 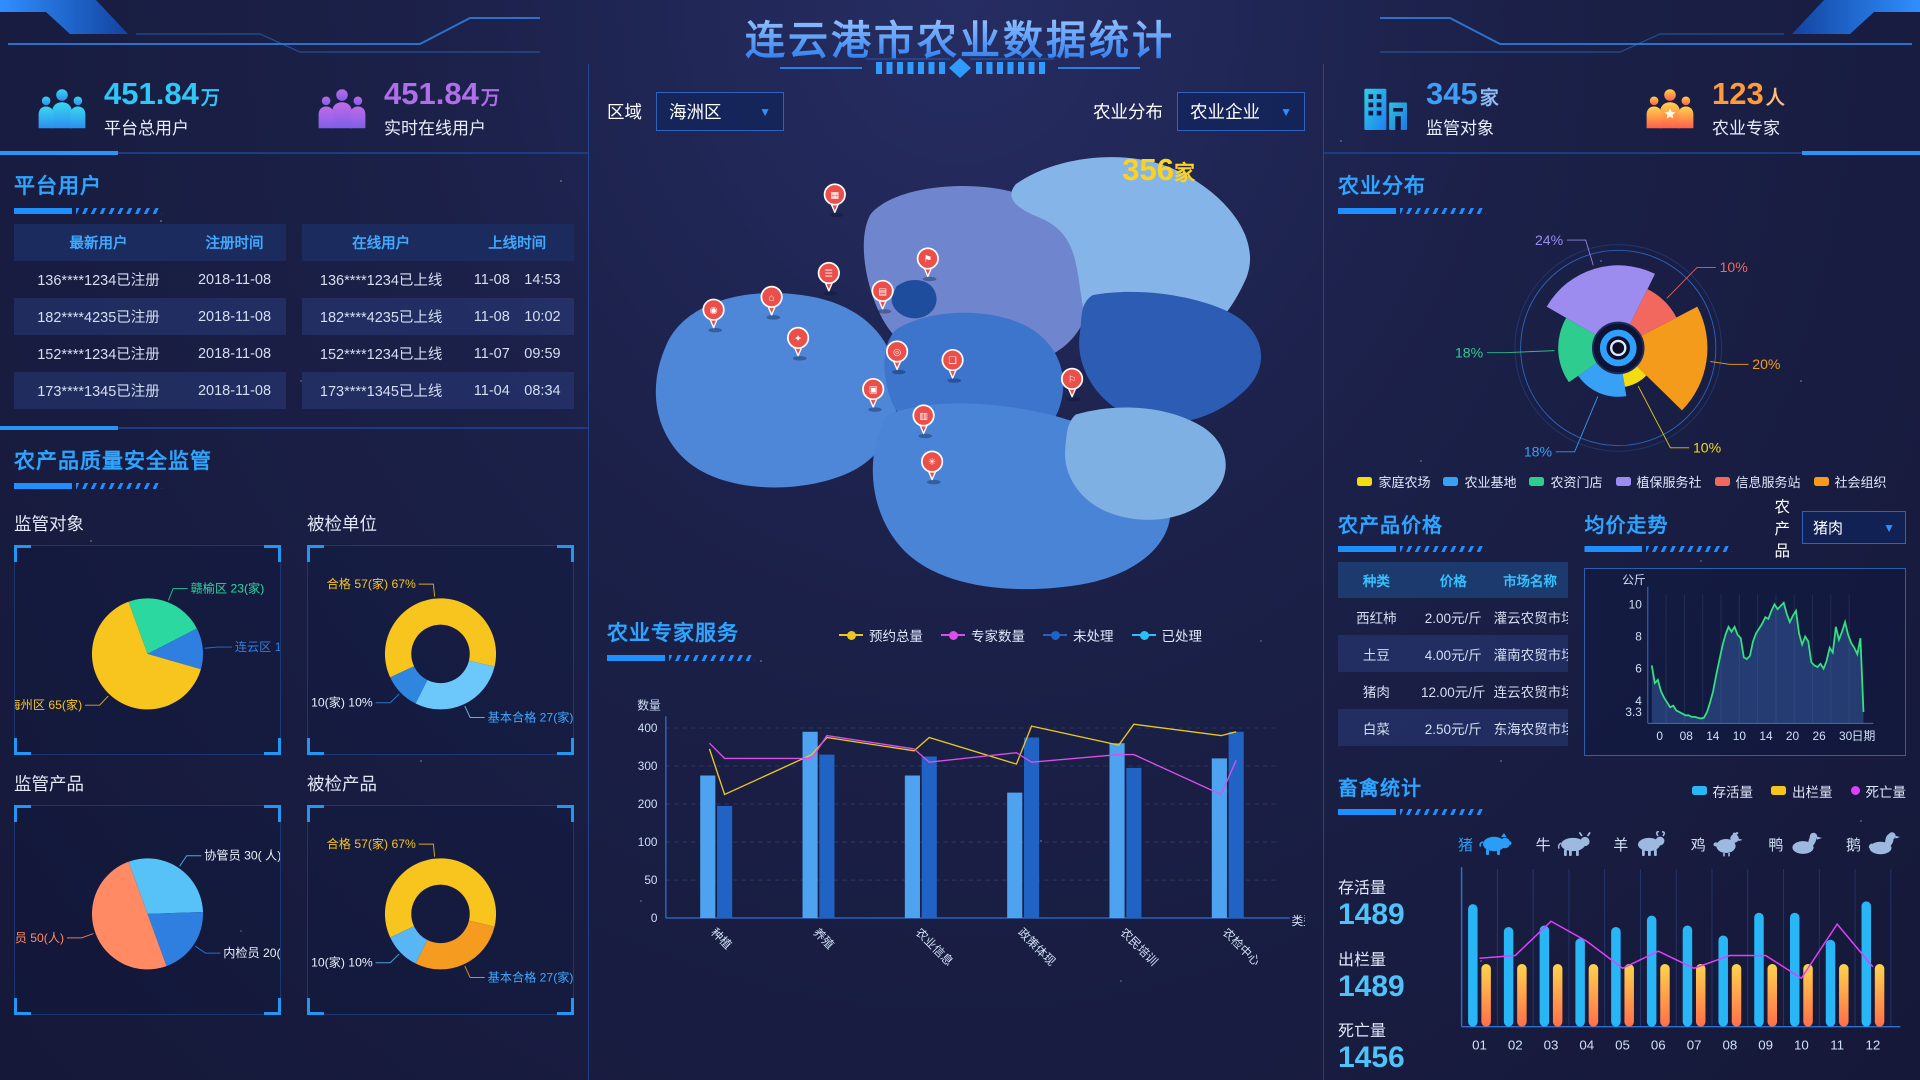 I want to click on goose-icon, so click(x=1884, y=843).